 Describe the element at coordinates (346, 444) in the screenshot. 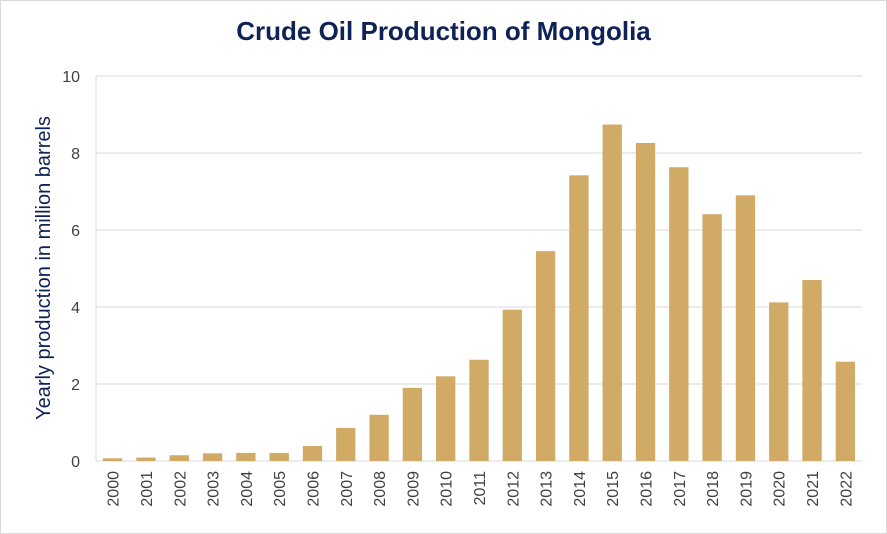

I see `bar-2007` at that location.